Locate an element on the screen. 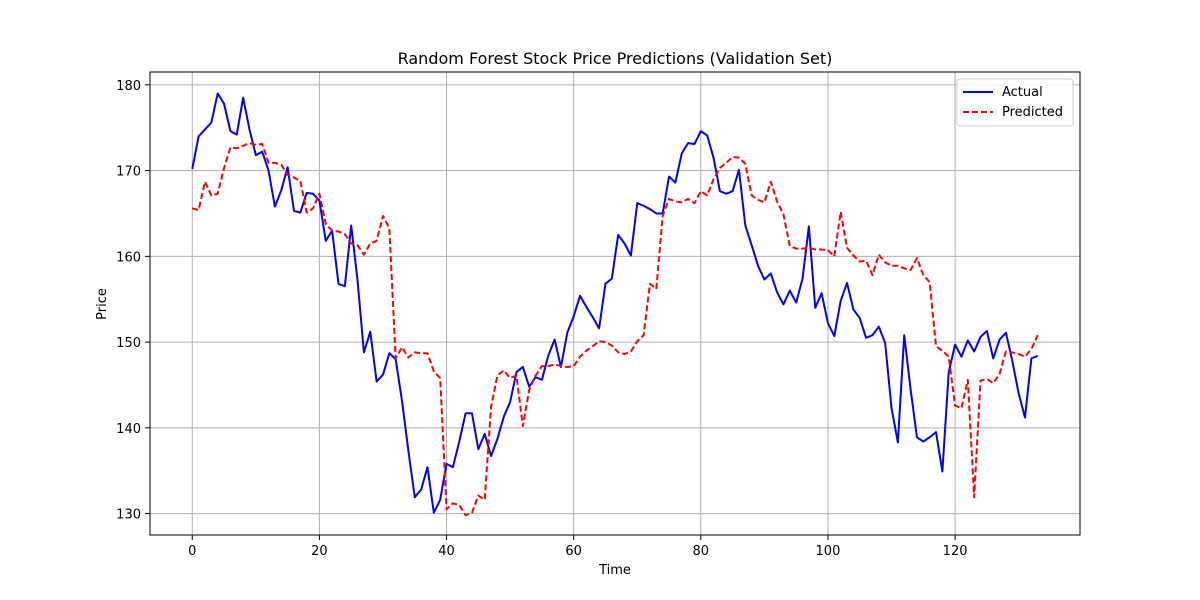  x-tick-label: 0 is located at coordinates (192, 551).